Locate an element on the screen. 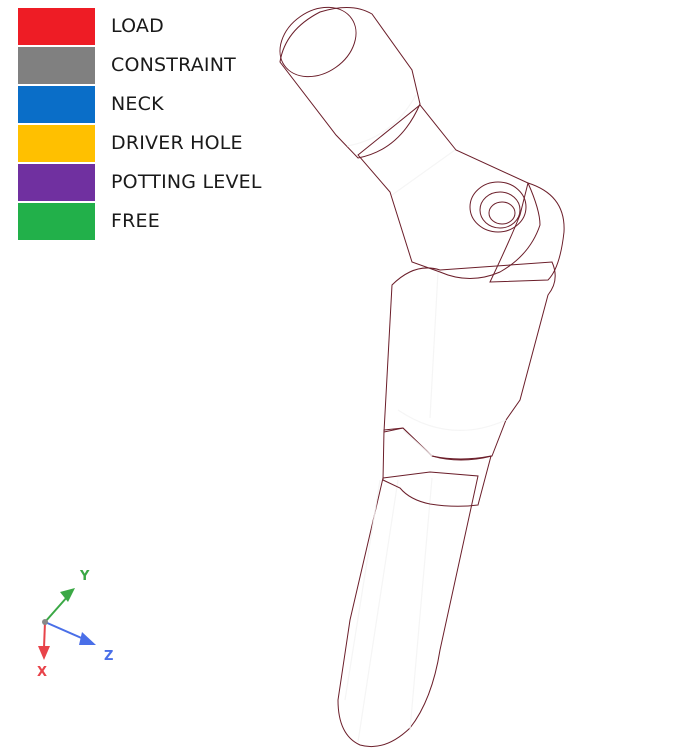  legend-swatch-free is located at coordinates (56, 221).